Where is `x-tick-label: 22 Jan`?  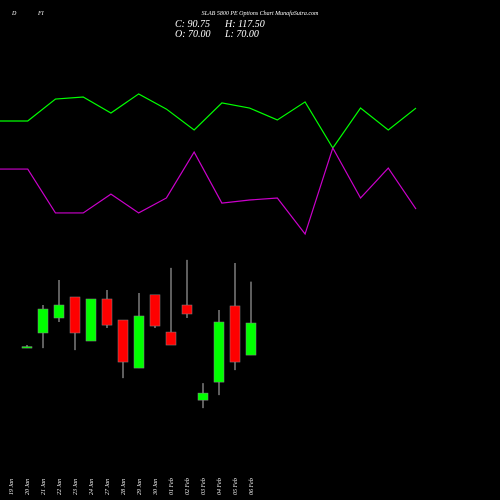 x-tick-label: 22 Jan is located at coordinates (60, 487).